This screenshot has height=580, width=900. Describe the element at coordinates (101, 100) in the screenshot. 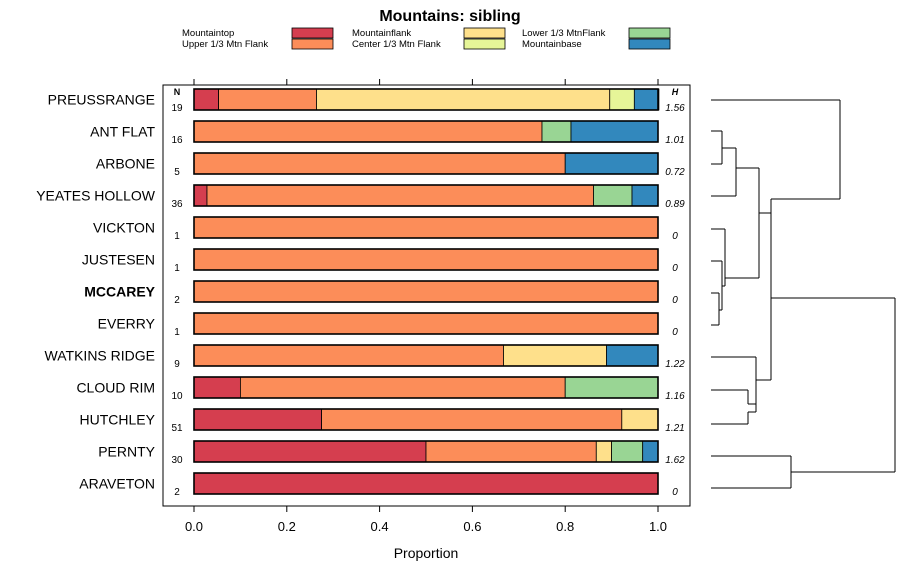

I see `row-label: PREUSSRANGE` at that location.